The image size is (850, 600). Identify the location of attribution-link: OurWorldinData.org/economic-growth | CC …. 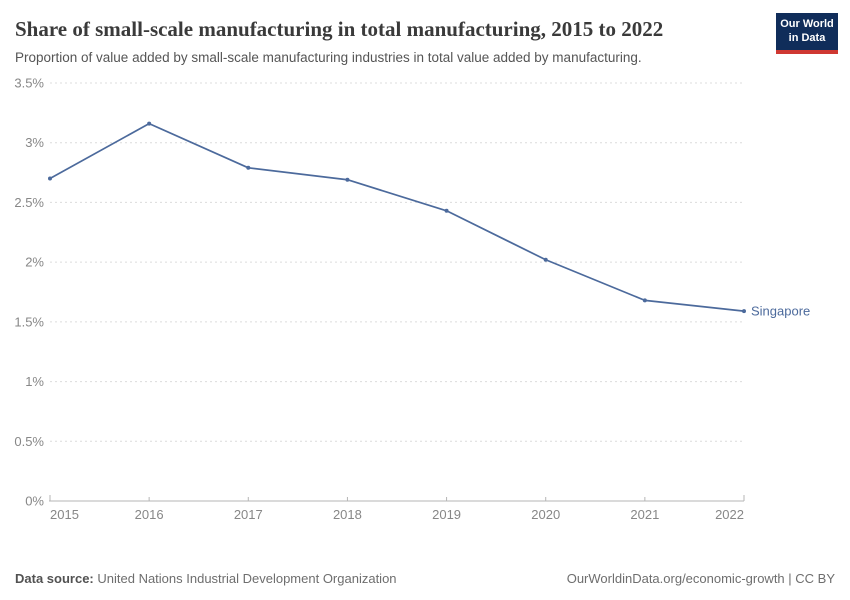
(700, 578).